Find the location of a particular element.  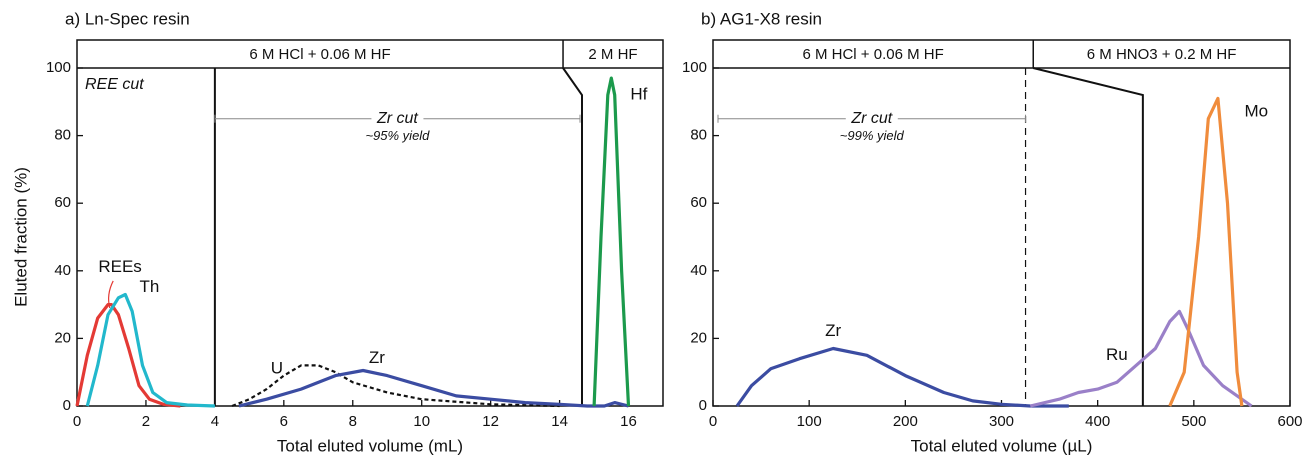

region-label: 6 M HNO3 + 0.2 M HF is located at coordinates (1162, 54).